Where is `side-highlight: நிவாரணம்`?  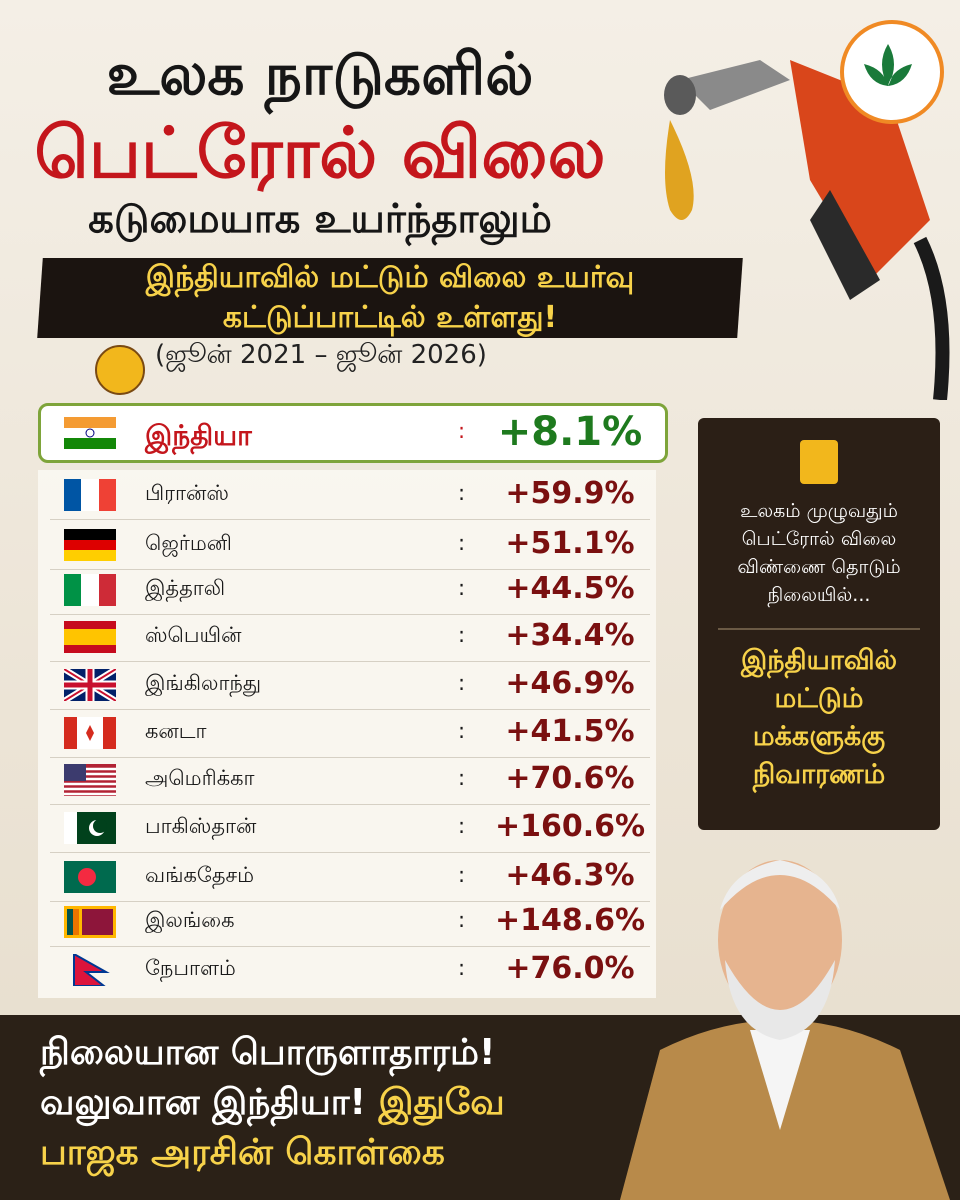
side-highlight: நிவாரணம் is located at coordinates (819, 774).